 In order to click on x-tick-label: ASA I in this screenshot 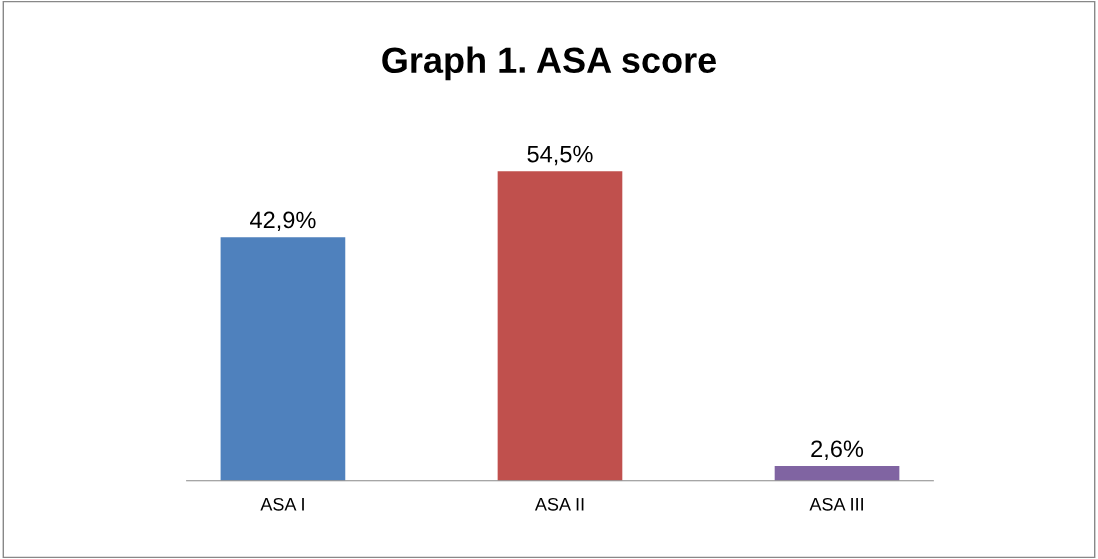, I will do `click(282, 504)`.